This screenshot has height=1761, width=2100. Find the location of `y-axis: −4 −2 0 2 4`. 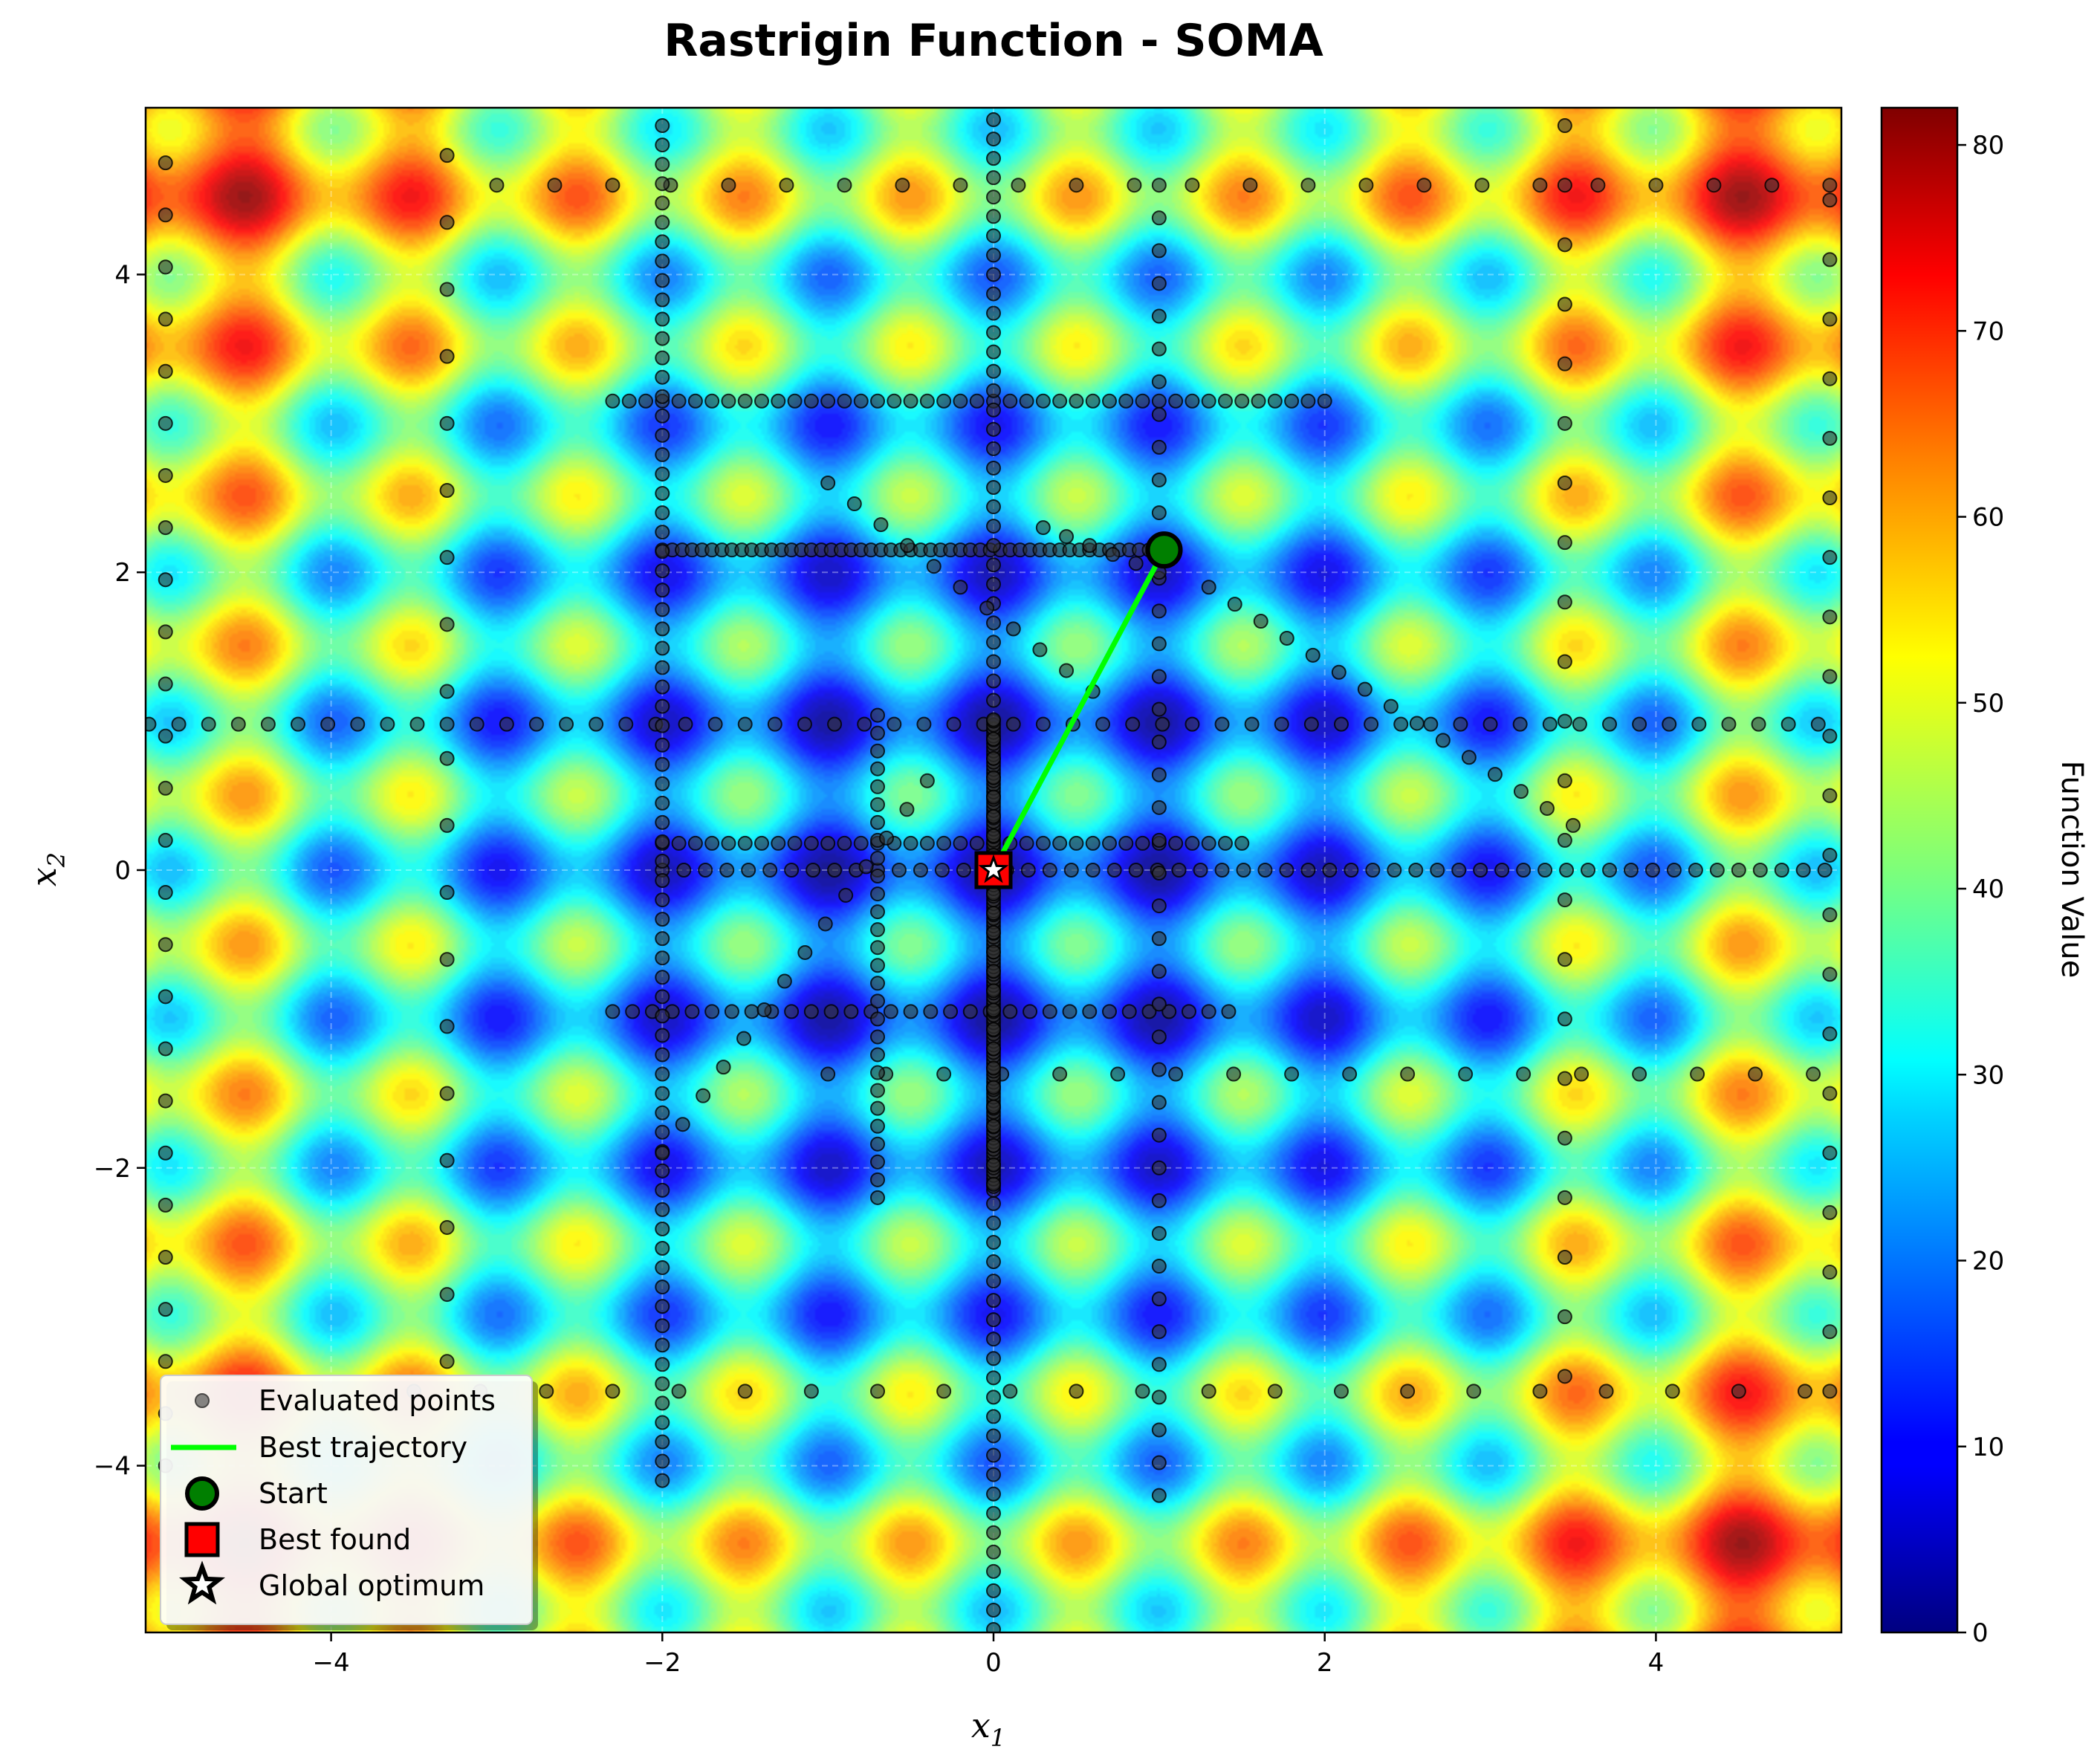

y-axis: −4 −2 0 2 4 is located at coordinates (120, 871).